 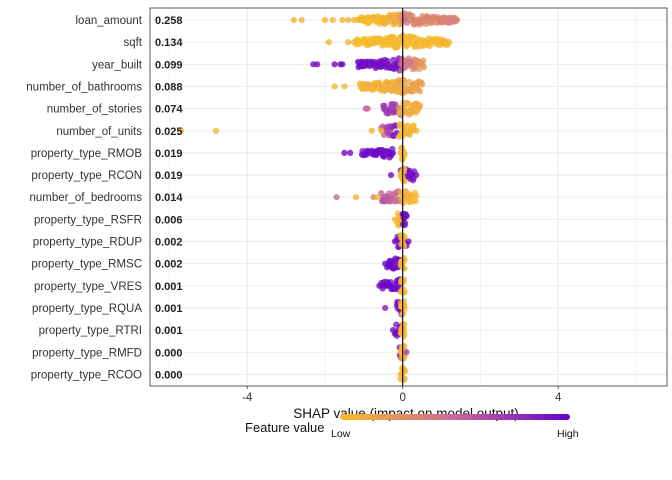 What do you see at coordinates (455, 417) in the screenshot?
I see `legend-color-bar` at bounding box center [455, 417].